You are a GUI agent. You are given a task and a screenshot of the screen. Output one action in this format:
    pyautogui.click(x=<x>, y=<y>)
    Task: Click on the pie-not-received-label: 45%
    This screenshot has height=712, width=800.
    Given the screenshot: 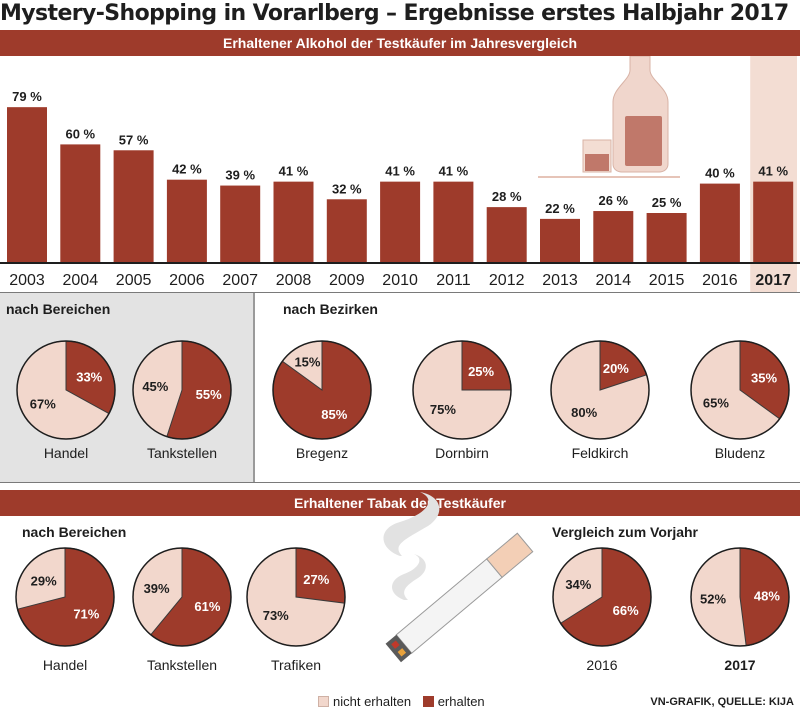 What is the action you would take?
    pyautogui.click(x=155, y=386)
    